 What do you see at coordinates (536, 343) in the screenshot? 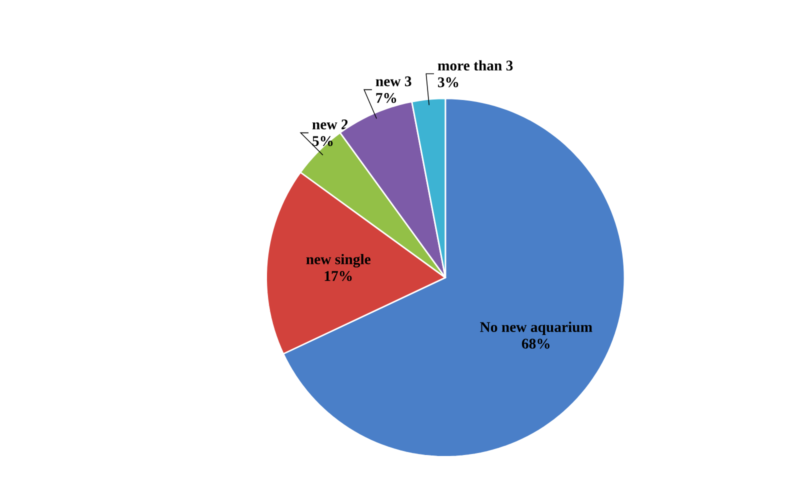
I see `data-label: 68%` at bounding box center [536, 343].